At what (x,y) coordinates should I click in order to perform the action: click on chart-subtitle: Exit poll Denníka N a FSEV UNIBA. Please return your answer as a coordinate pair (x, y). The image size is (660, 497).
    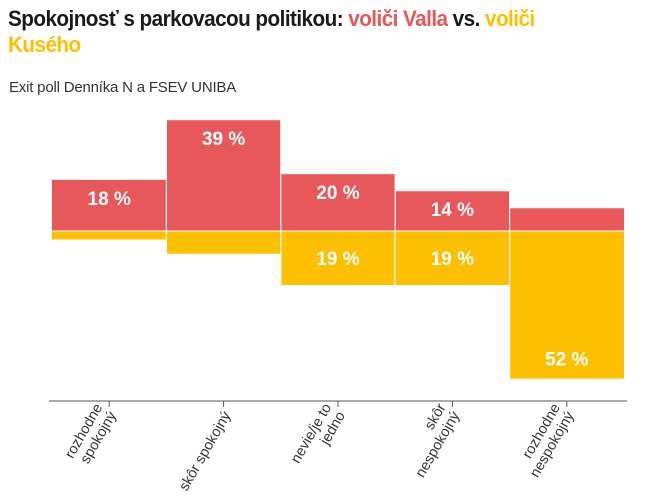
    Looking at the image, I should click on (123, 87).